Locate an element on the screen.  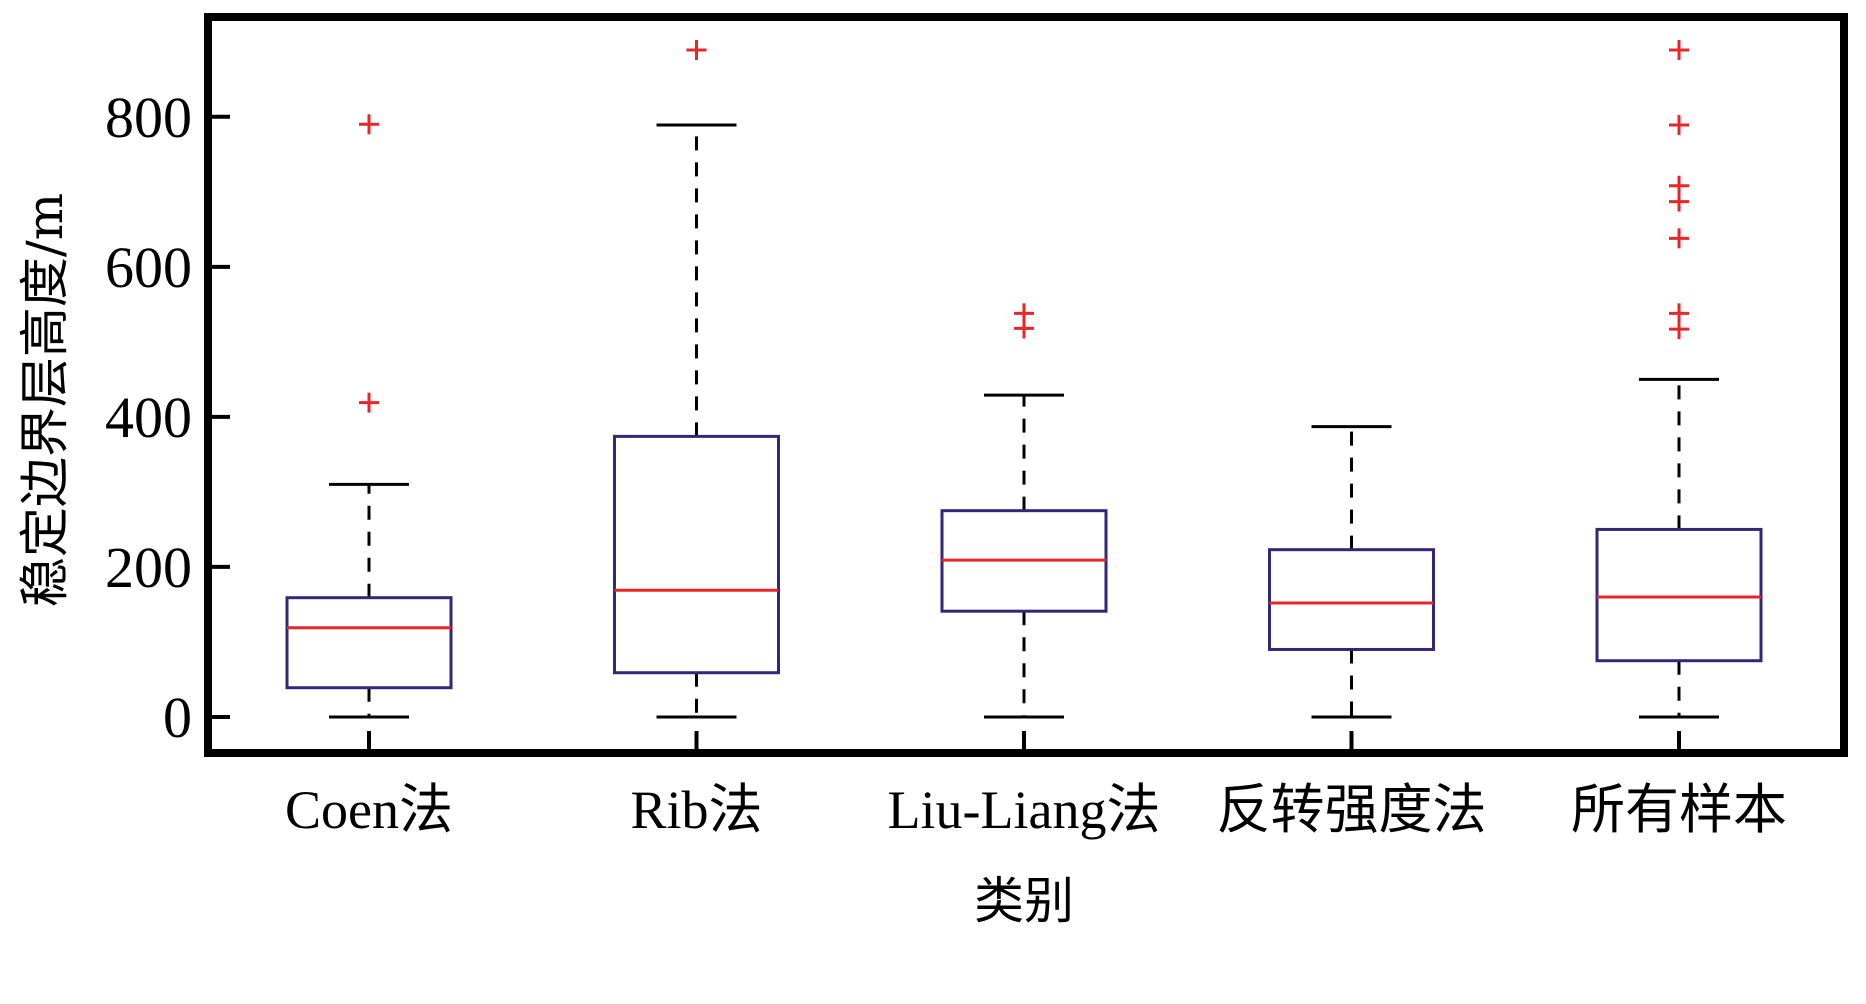
y-axis: 0 200 400 600 800 is located at coordinates (167, 417).